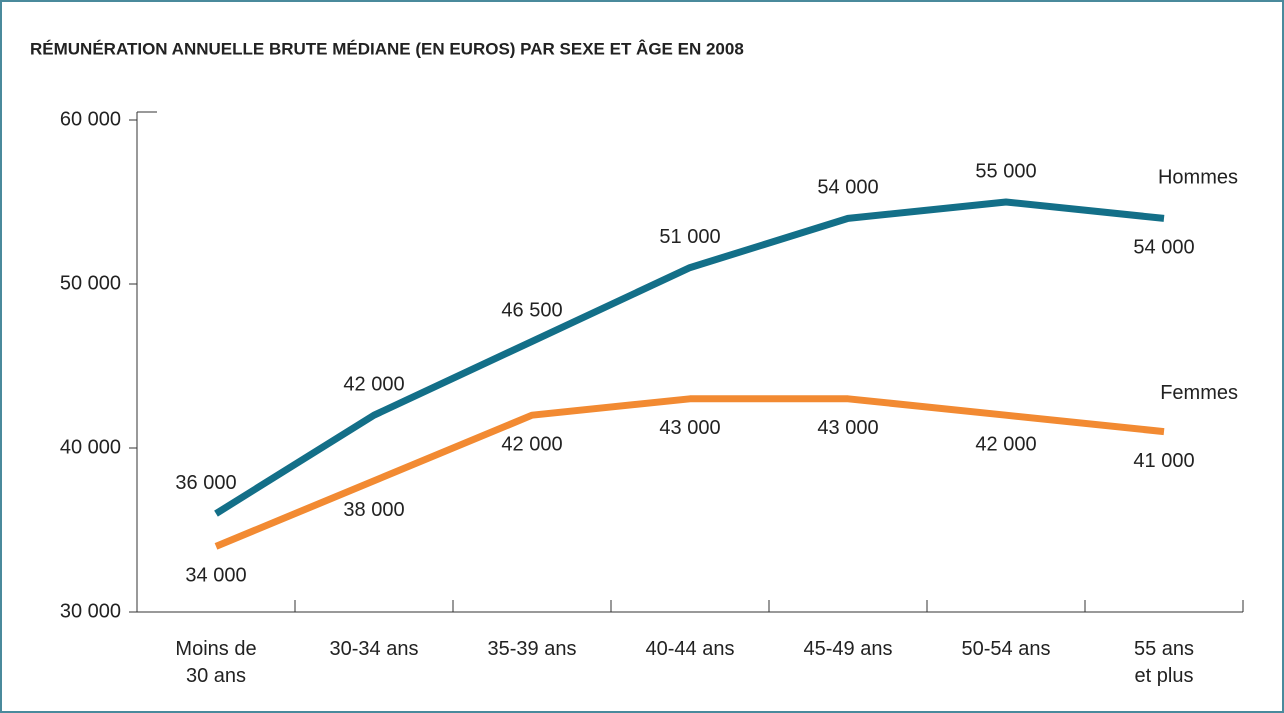 The width and height of the screenshot is (1284, 713). What do you see at coordinates (690, 649) in the screenshot?
I see `x-tick-label: 40-44 ans` at bounding box center [690, 649].